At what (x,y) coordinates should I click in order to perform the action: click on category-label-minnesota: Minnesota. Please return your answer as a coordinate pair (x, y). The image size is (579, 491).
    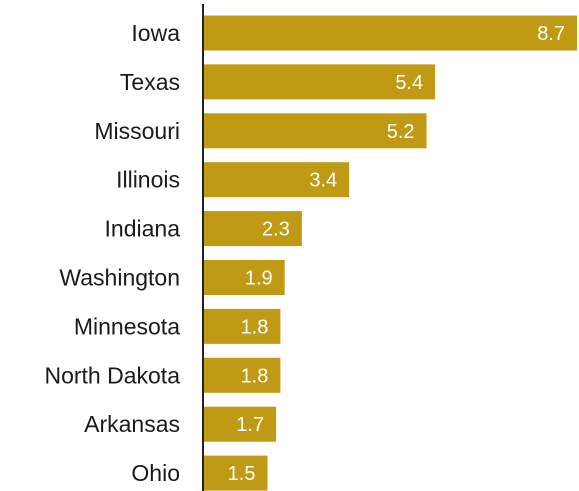
    Looking at the image, I should click on (127, 326).